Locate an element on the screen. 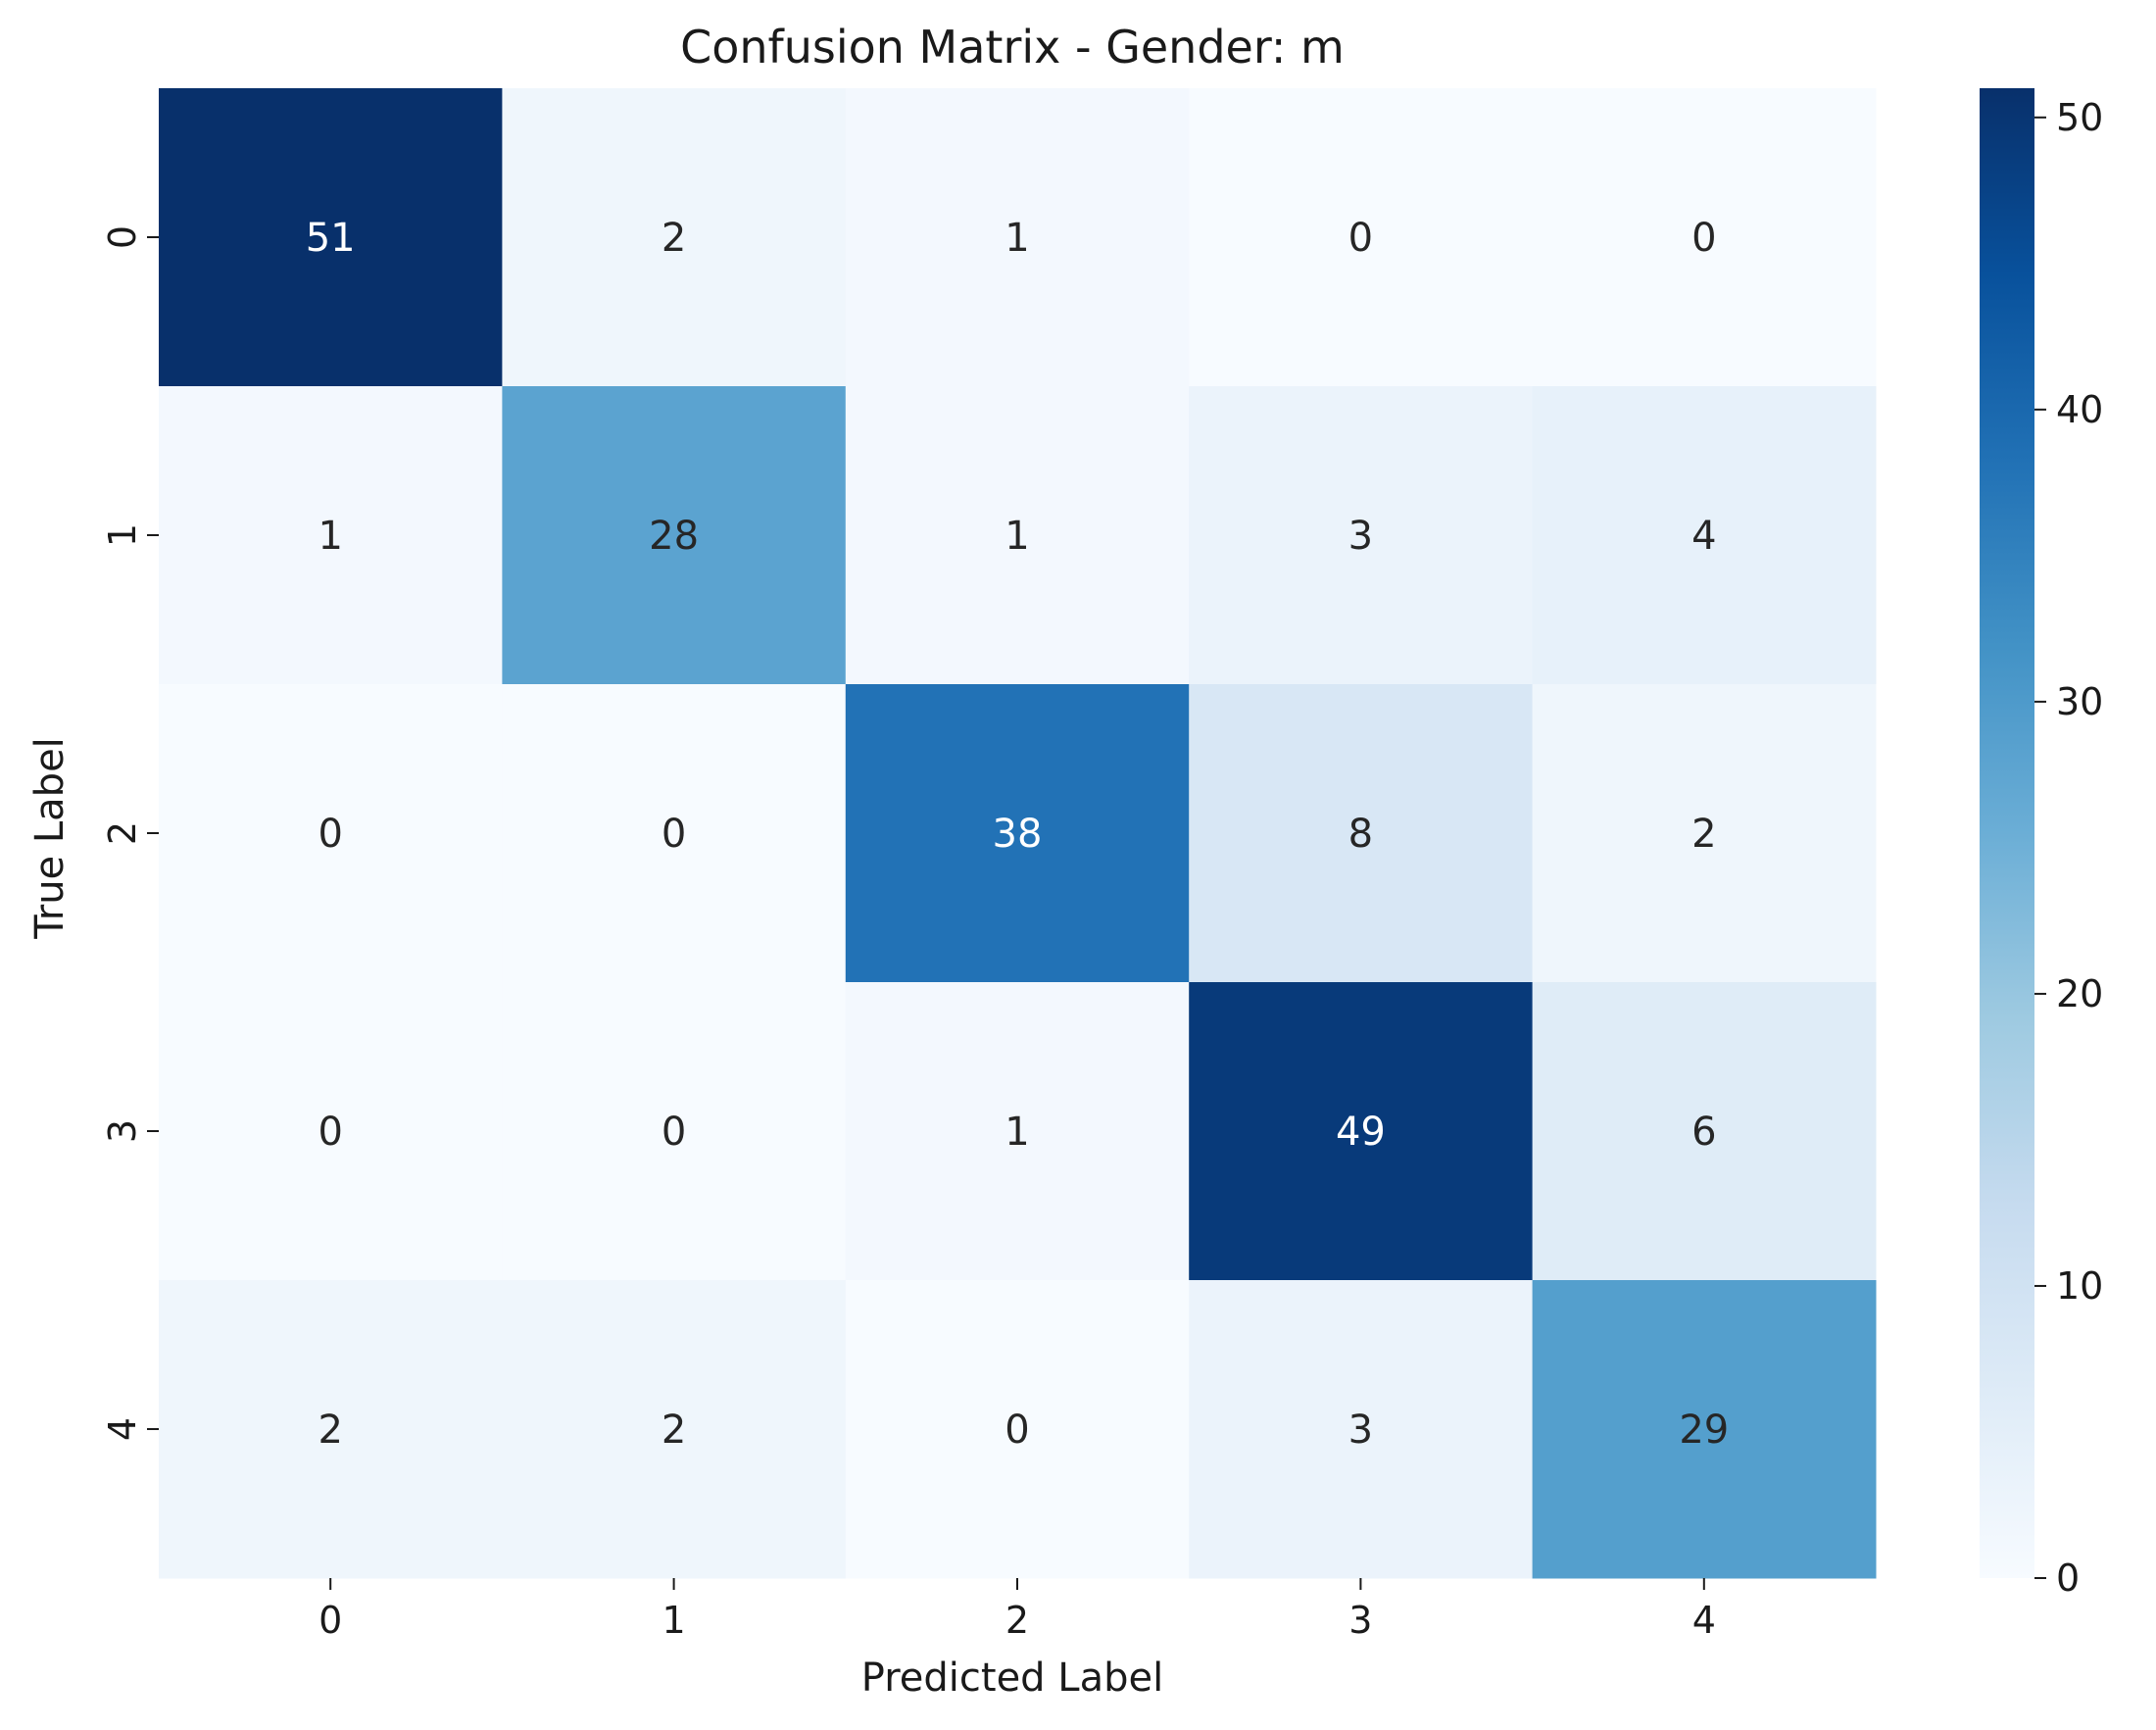 The image size is (2156, 1730). colorbar is located at coordinates (2007, 833).